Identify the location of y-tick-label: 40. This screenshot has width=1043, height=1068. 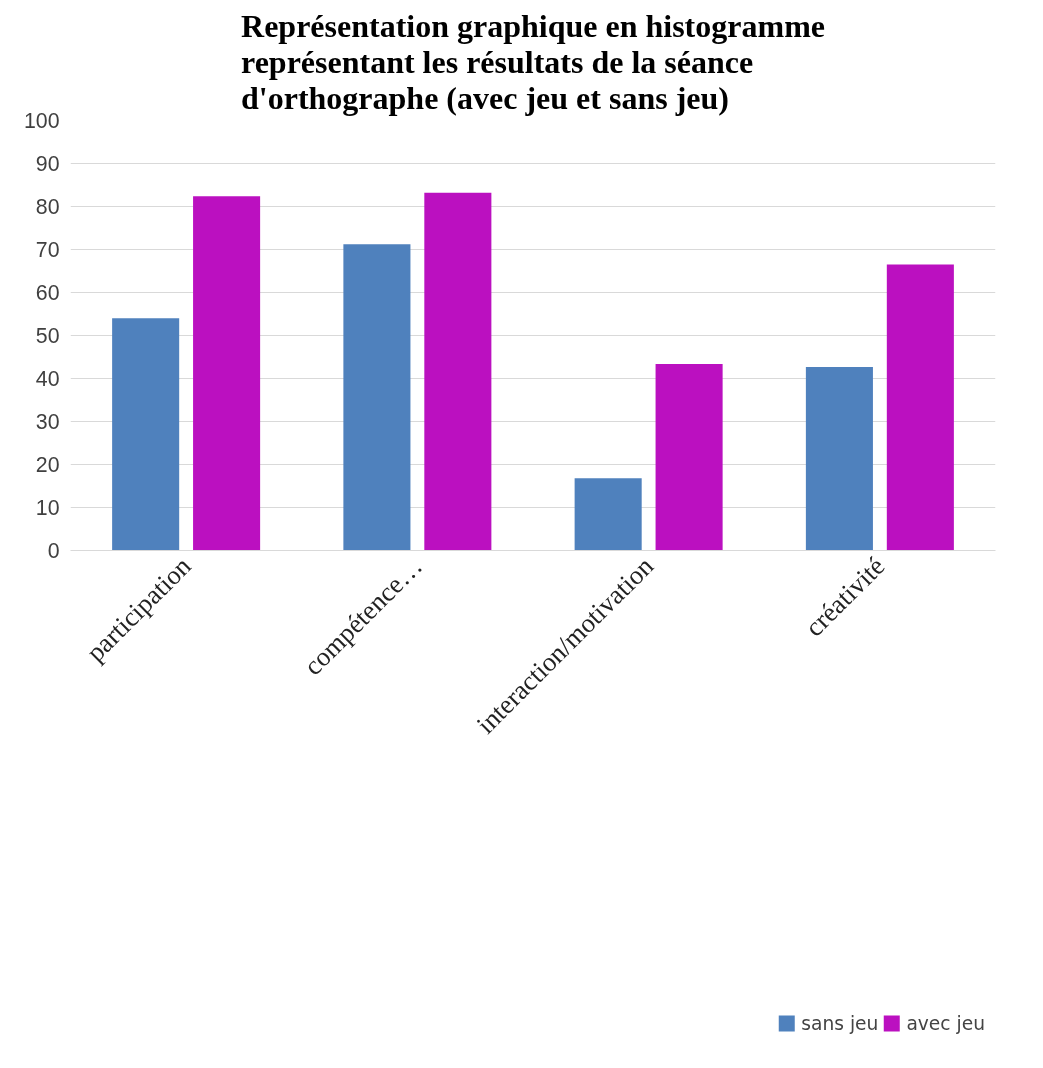
(47, 379).